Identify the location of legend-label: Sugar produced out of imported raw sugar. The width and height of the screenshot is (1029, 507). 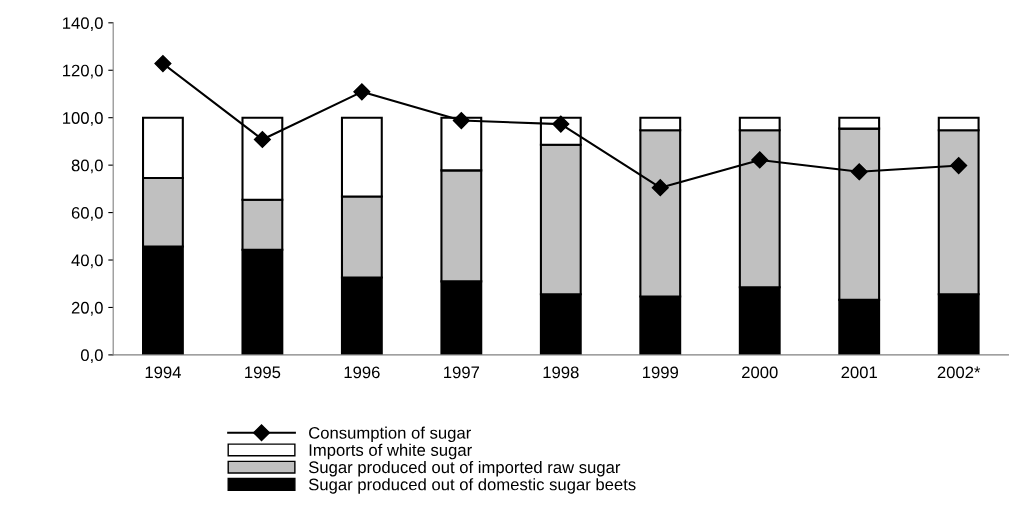
(464, 468).